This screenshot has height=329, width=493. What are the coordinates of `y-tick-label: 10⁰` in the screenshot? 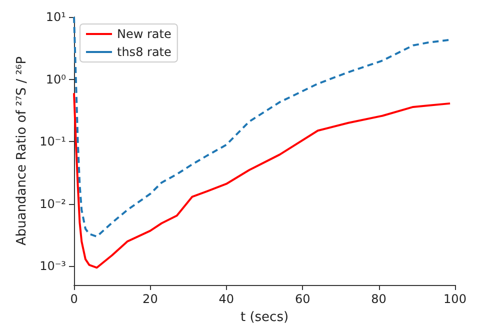 It's located at (56, 79).